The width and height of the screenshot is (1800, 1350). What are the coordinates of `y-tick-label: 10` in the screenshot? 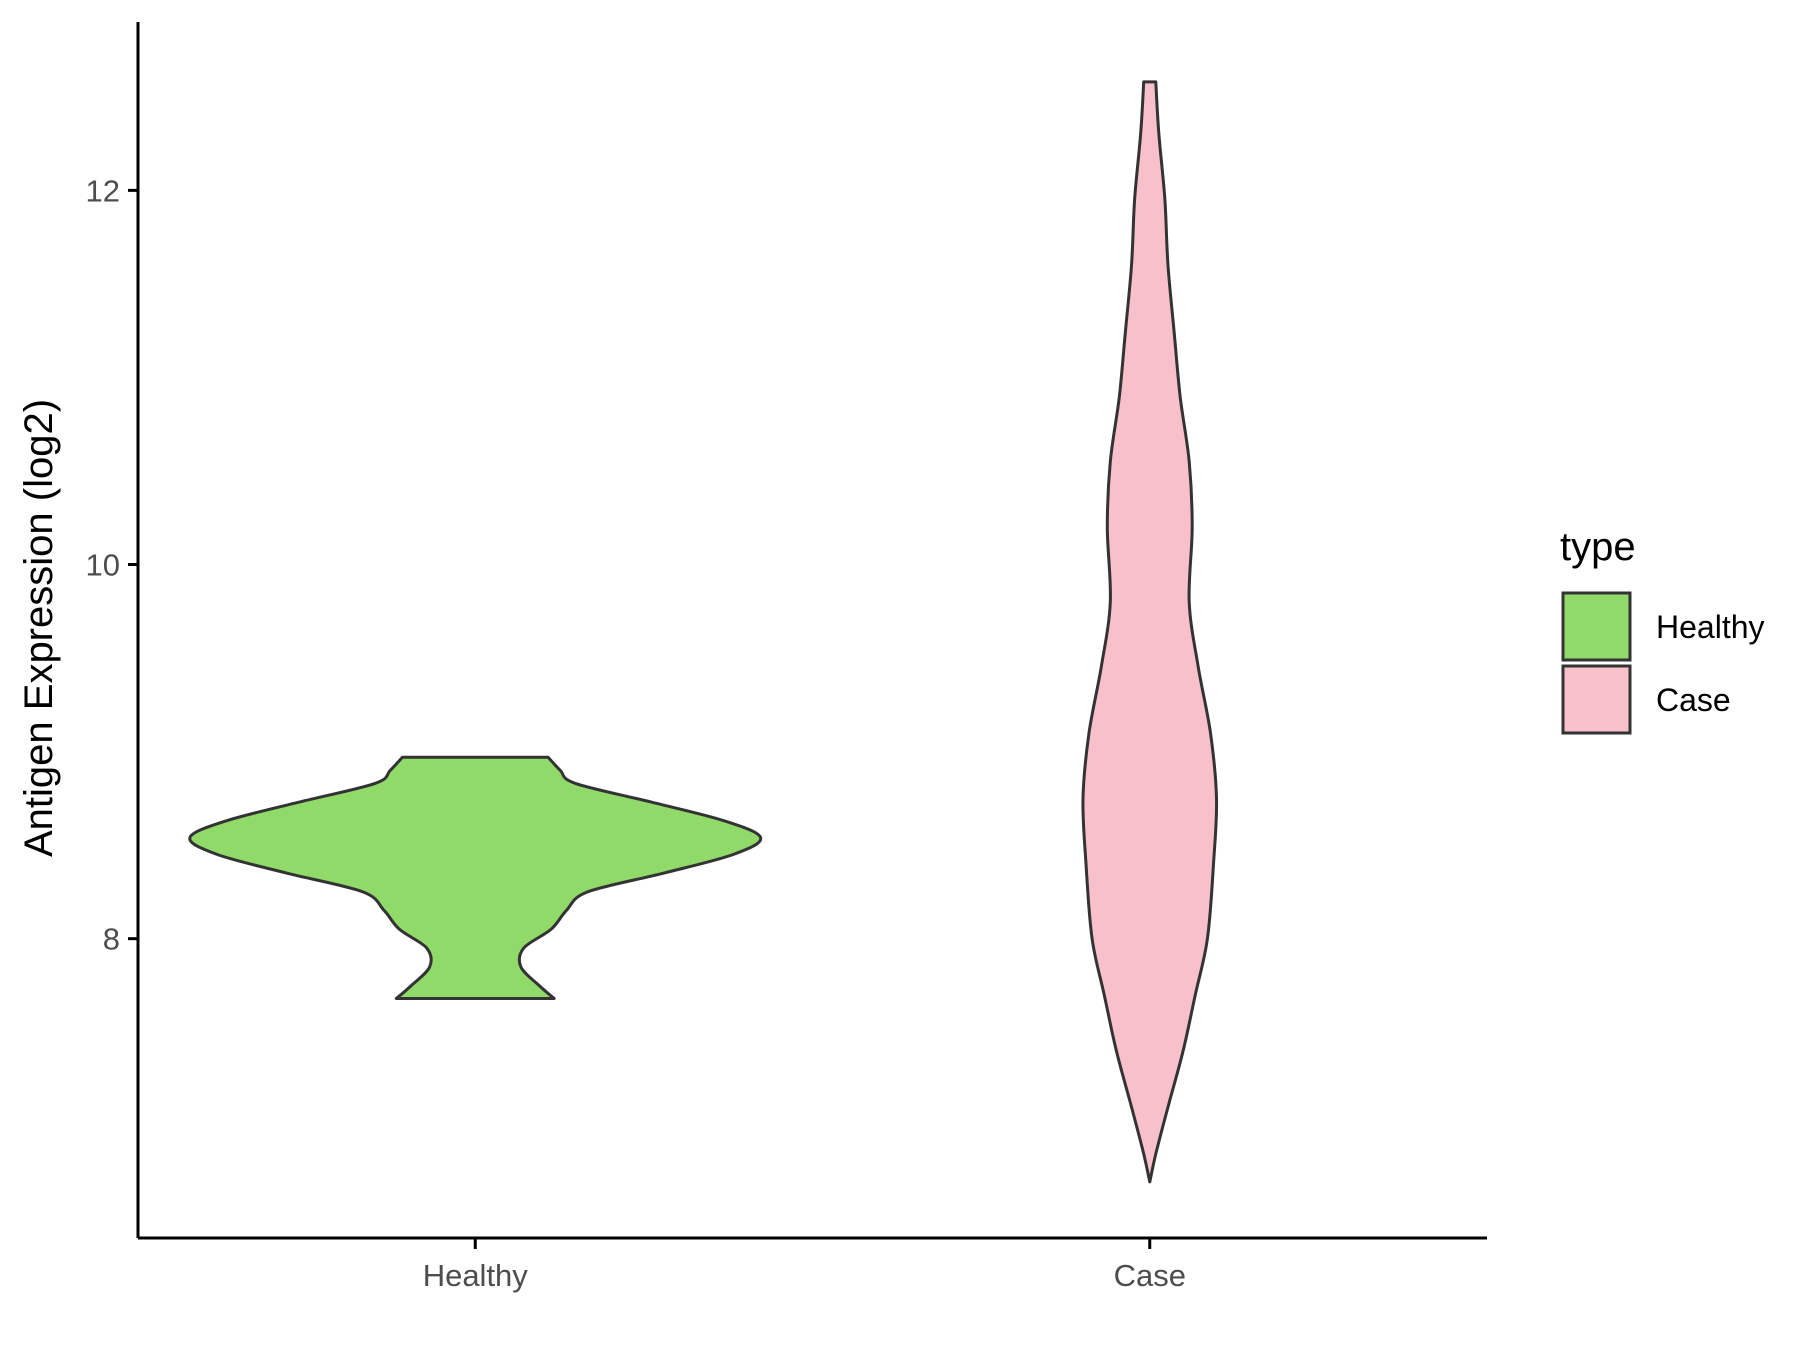 It's located at (103, 565).